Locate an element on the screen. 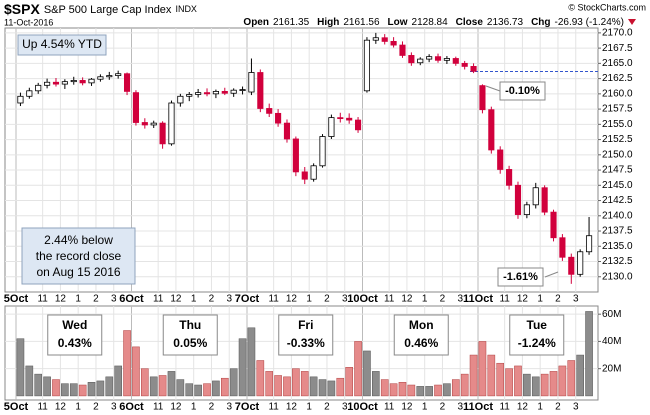  stat-label: High is located at coordinates (328, 22).